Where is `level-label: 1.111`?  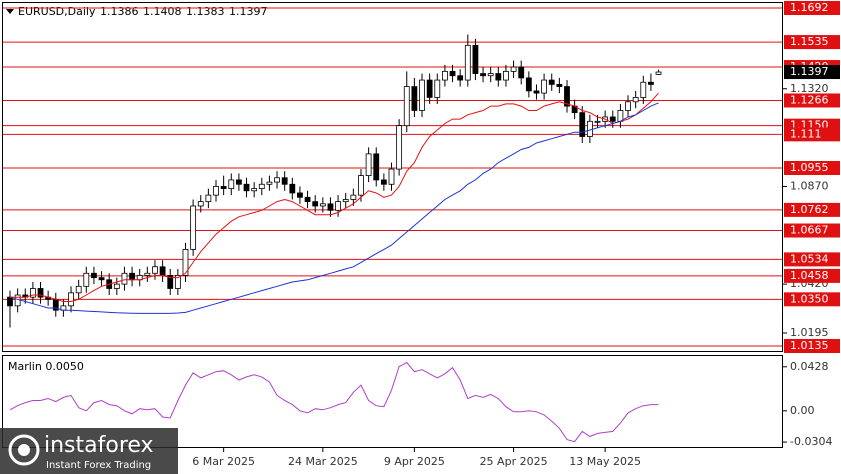
level-label: 1.111 is located at coordinates (806, 133).